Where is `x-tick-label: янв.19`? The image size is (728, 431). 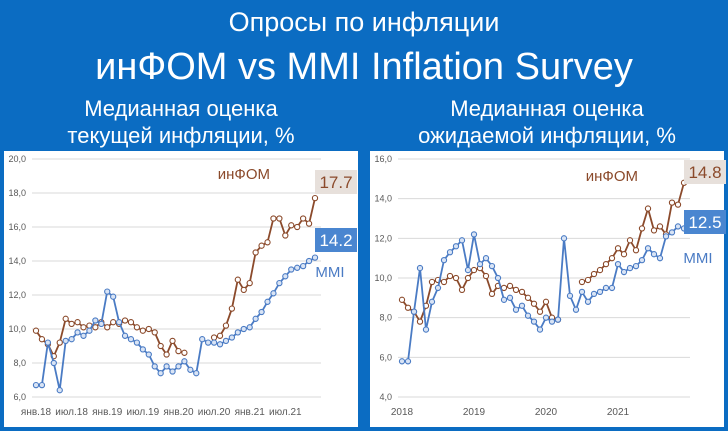
x-tick-label: янв.19 is located at coordinates (107, 412).